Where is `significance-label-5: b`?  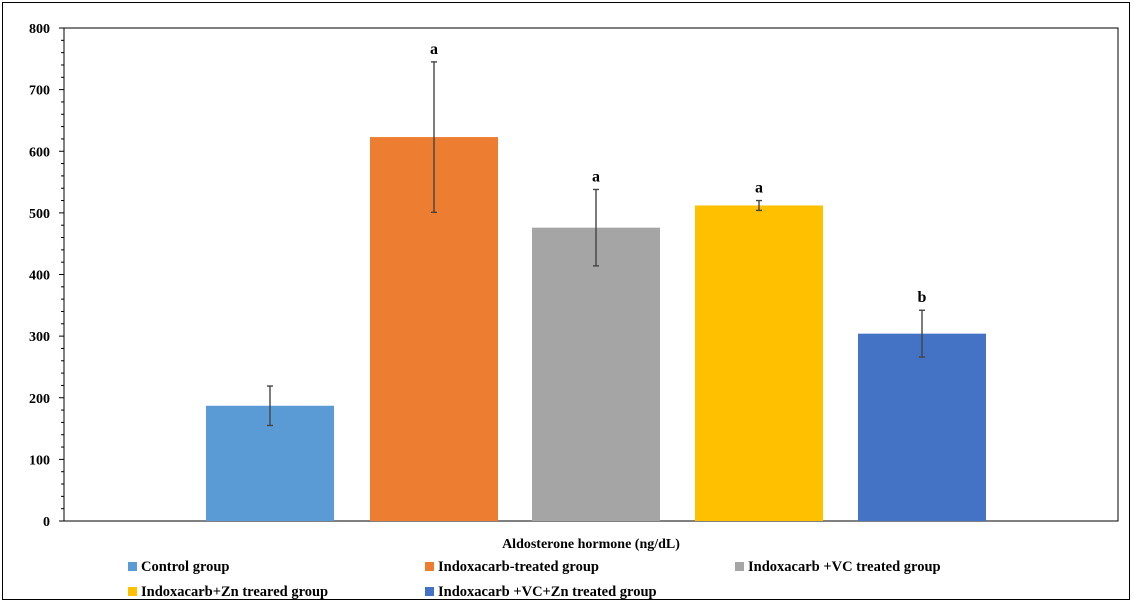
significance-label-5: b is located at coordinates (922, 297).